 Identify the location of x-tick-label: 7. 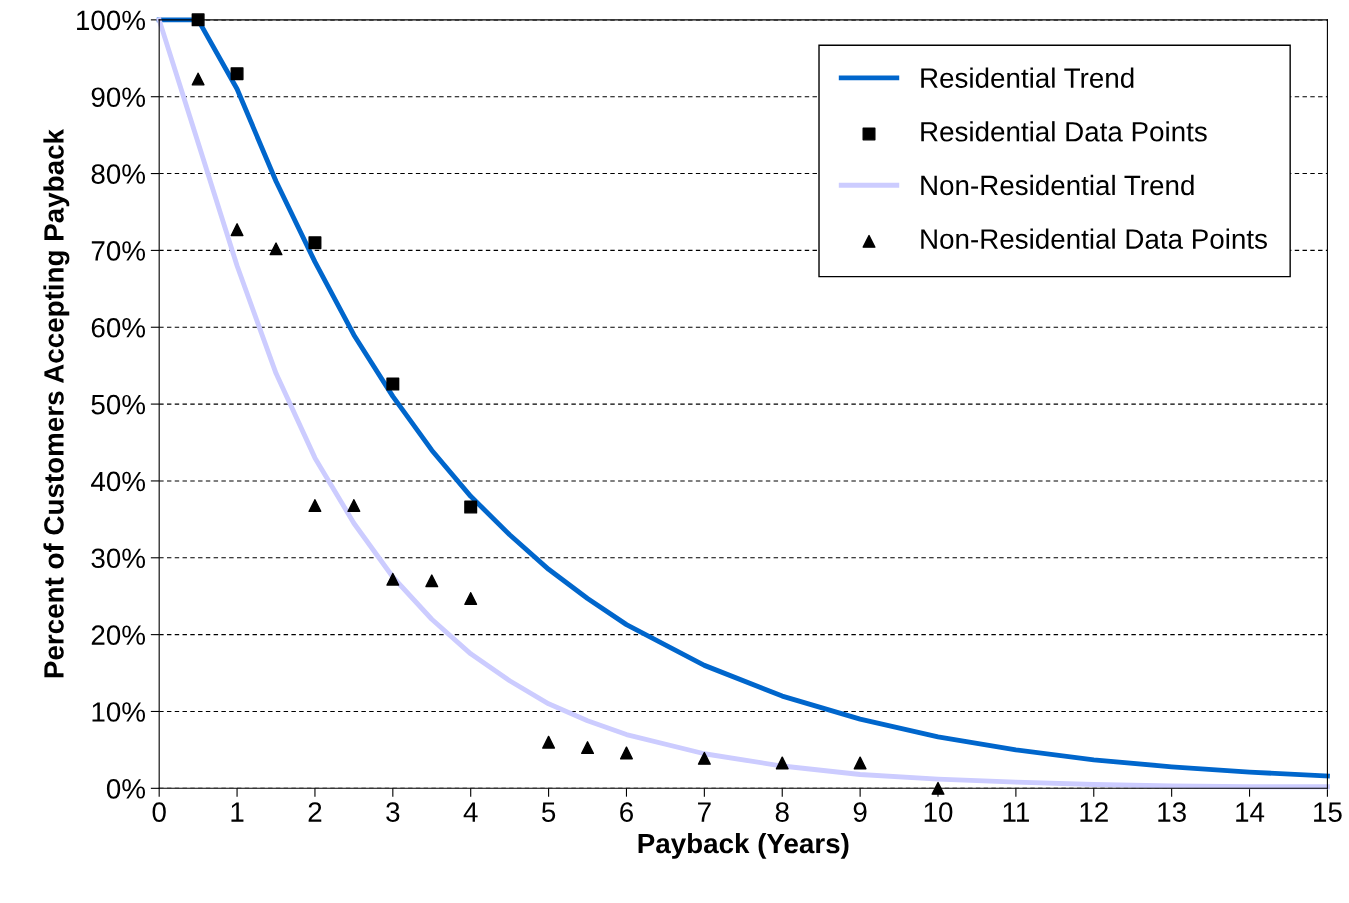
(704, 812).